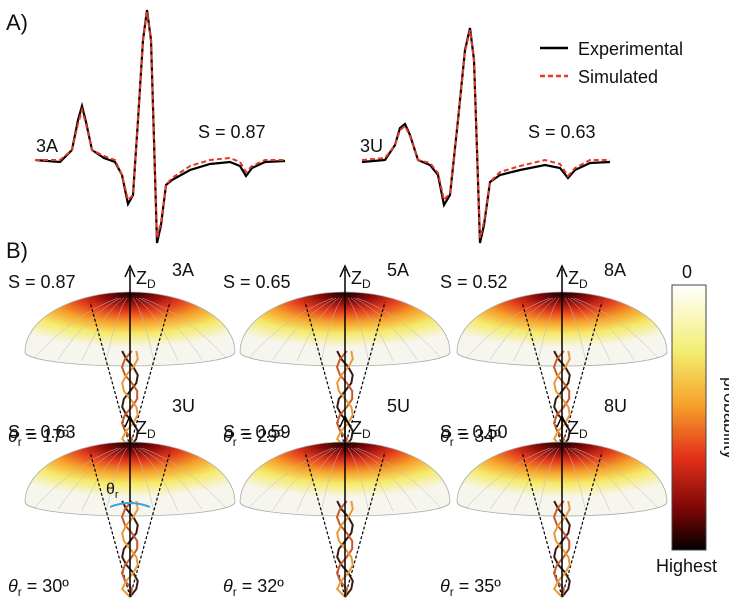 This screenshot has width=729, height=606. I want to click on score-label: S = 0.52, so click(474, 282).